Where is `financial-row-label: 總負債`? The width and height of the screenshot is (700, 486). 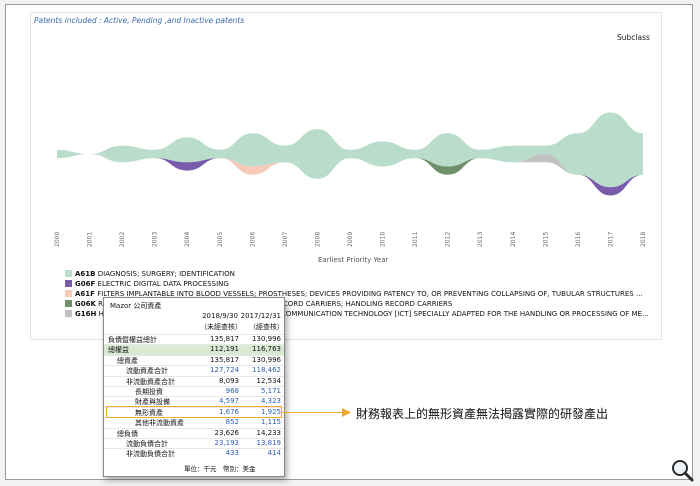
financial-row-label: 總負債 is located at coordinates (127, 433).